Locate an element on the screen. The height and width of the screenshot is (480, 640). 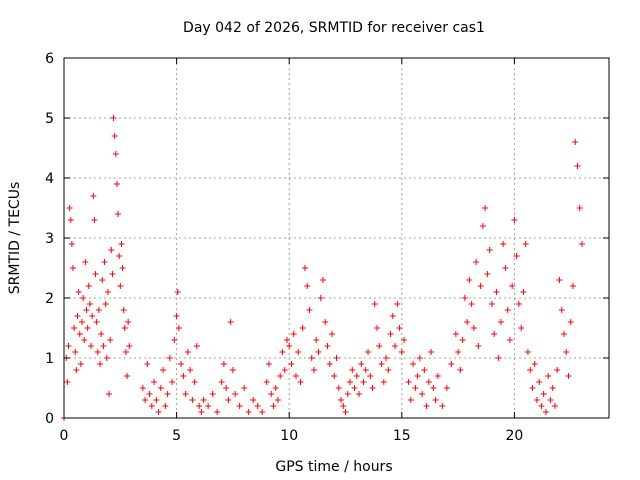
x-axis-label: GPS time / hours is located at coordinates (333, 467).